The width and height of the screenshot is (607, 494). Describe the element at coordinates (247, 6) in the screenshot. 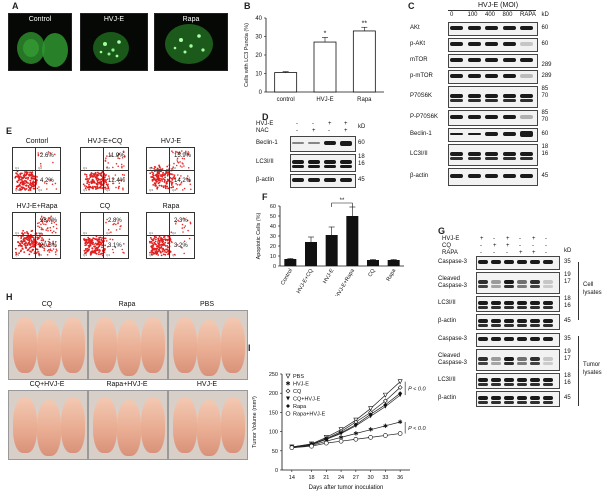

I see `panel-b-label: B` at that location.